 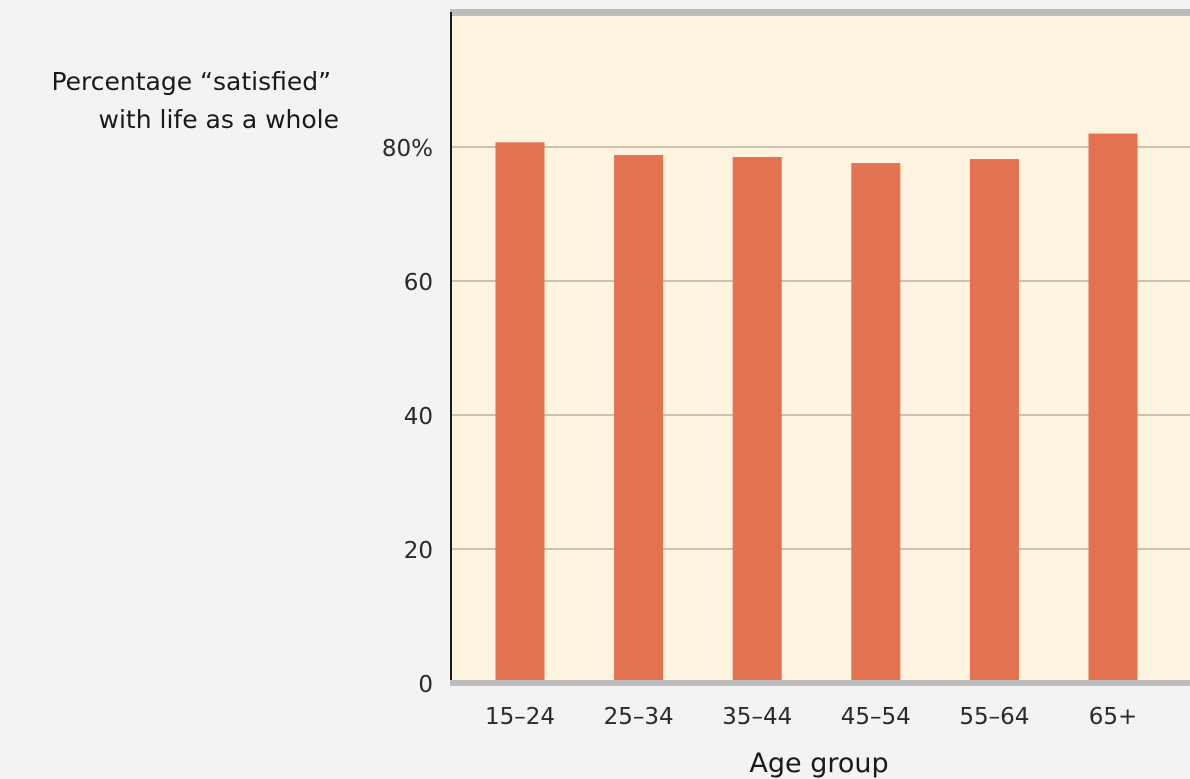 I want to click on y-axis-title-line-2: with life as a whole, so click(x=219, y=119).